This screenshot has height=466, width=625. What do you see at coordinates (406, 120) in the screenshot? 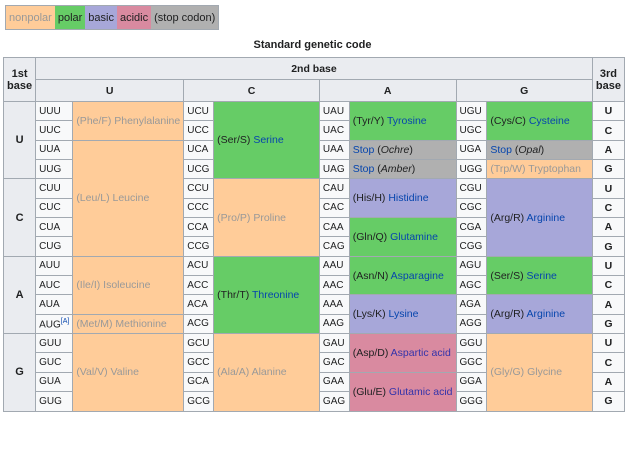
I see `amino-acid-name-link: Tyrosine` at bounding box center [406, 120].